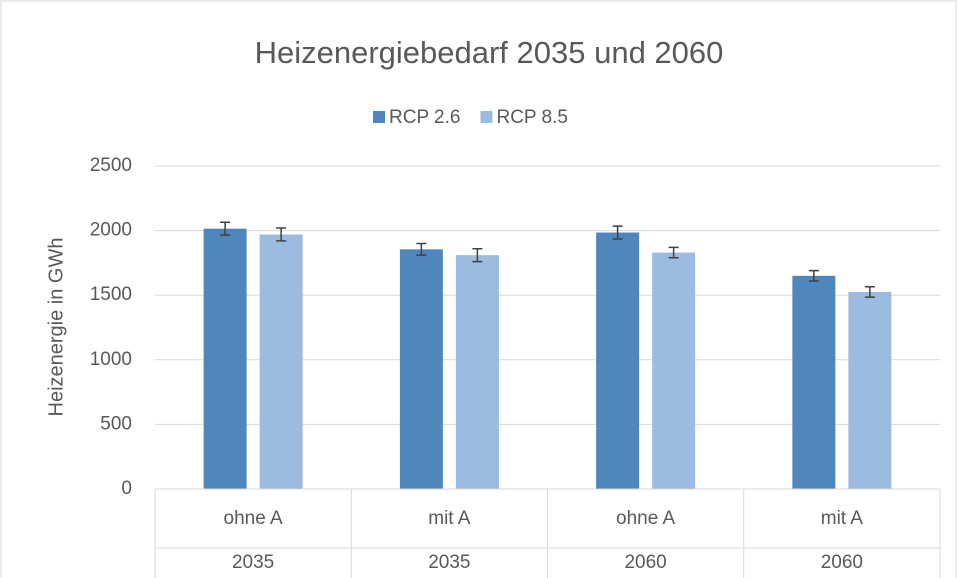 The image size is (957, 578). Describe the element at coordinates (489, 52) in the screenshot. I see `chart-title: Heizenergiebedarf 2035 und 2060` at that location.